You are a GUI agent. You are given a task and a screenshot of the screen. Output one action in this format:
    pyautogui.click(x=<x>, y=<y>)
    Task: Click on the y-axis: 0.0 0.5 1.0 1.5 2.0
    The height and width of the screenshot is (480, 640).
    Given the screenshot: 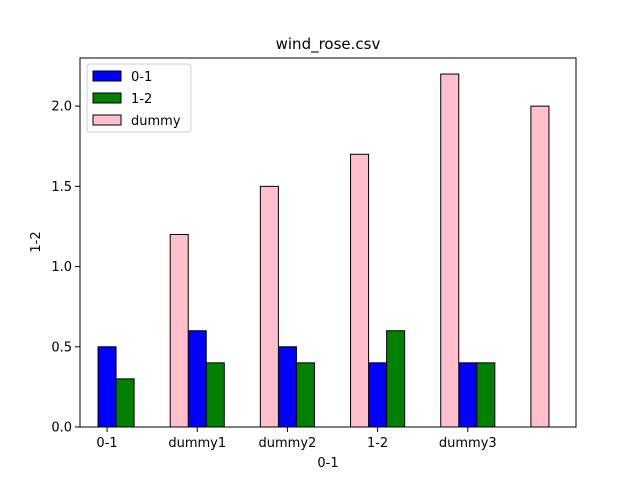 What is the action you would take?
    pyautogui.click(x=65, y=268)
    